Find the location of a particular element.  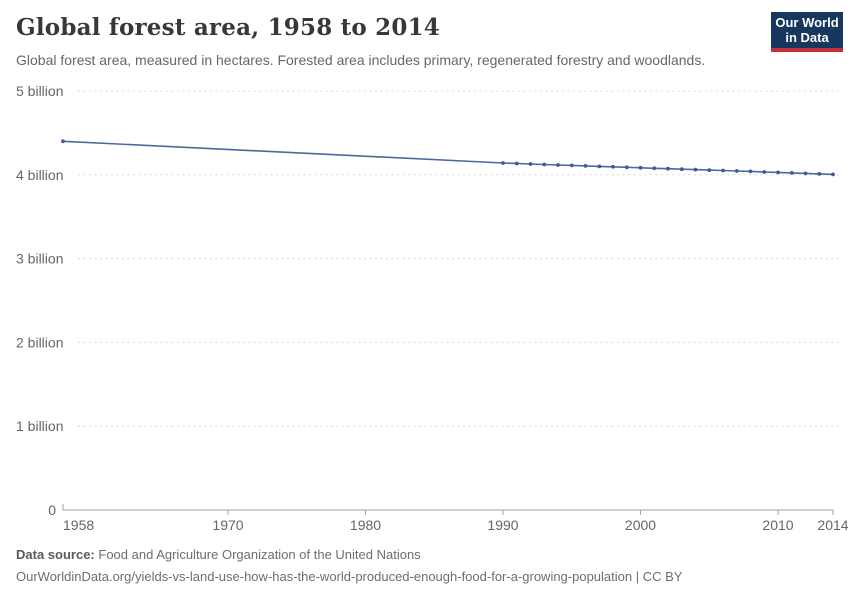

y-axis-tick-label: 1 billion is located at coordinates (39, 426).